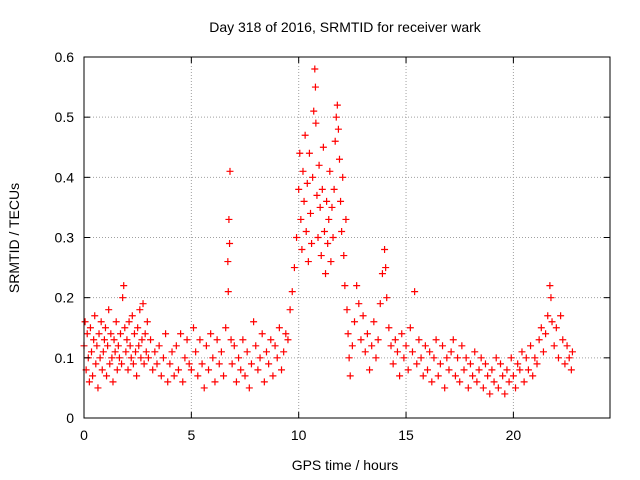 This screenshot has width=640, height=480. What do you see at coordinates (65, 57) in the screenshot?
I see `y-tick-label: 0.6` at bounding box center [65, 57].